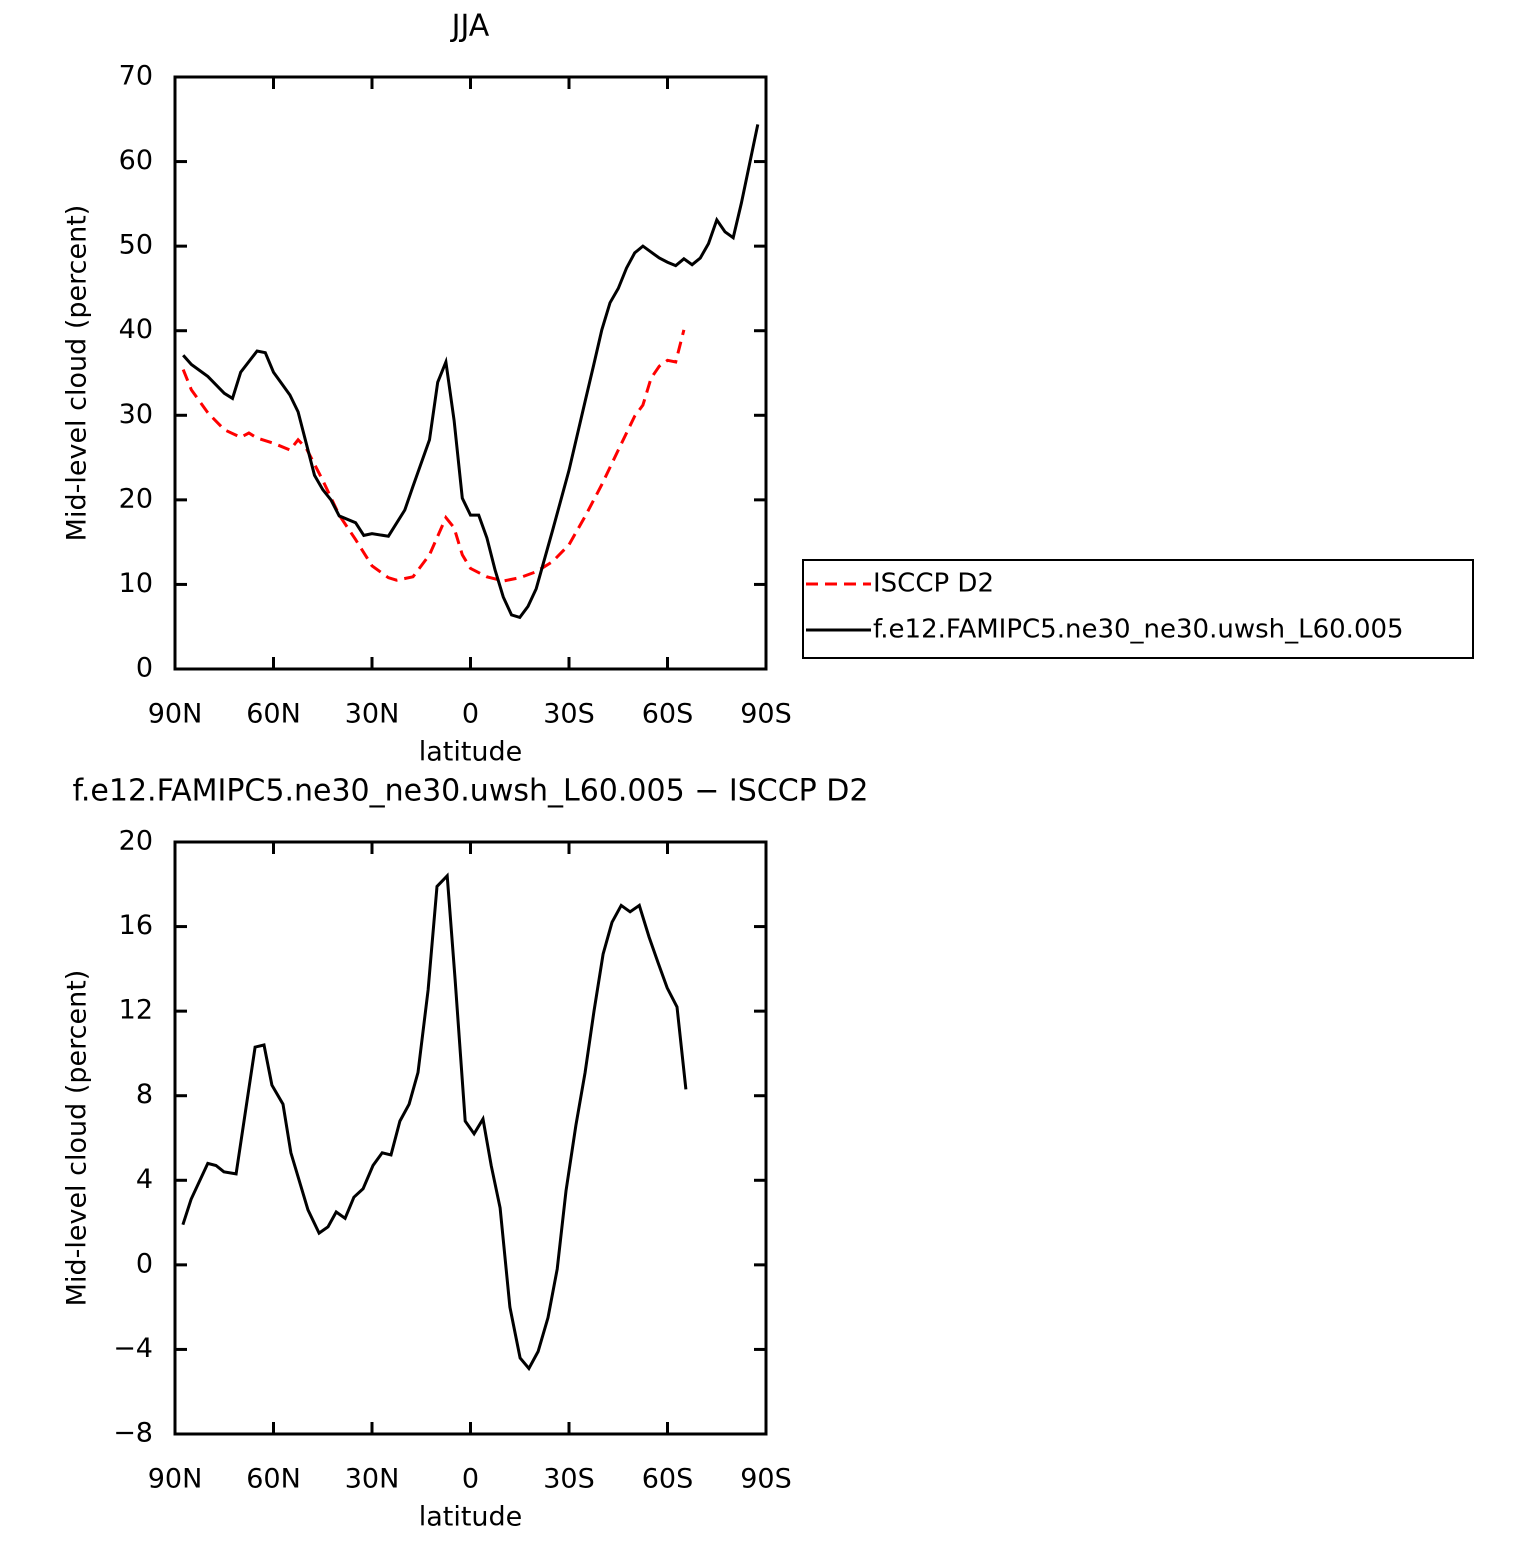 This screenshot has height=1541, width=1539. I want to click on legend-label: ISCCP D2, so click(933, 584).